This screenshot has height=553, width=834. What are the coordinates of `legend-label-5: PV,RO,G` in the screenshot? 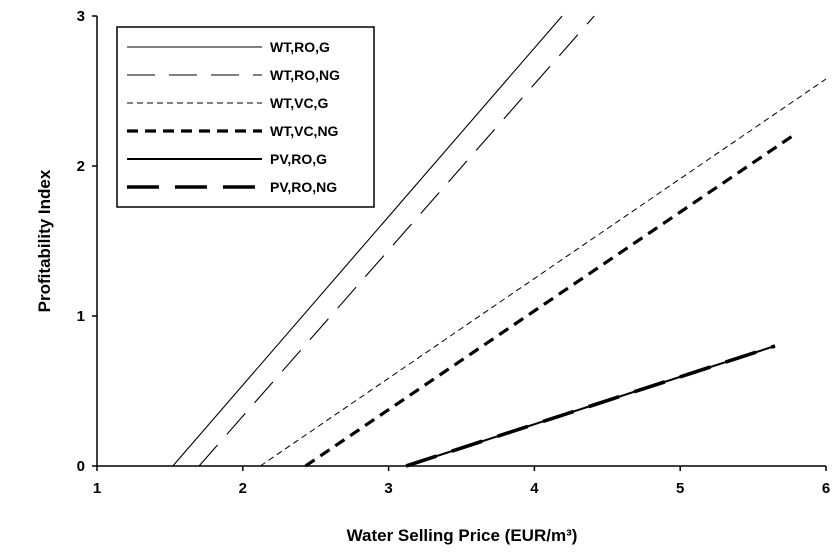 It's located at (298, 159).